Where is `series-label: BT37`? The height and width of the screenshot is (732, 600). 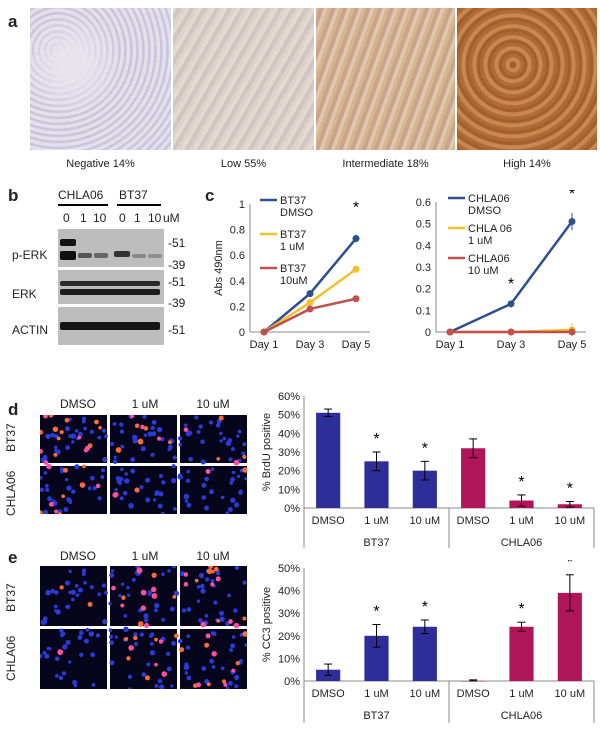
series-label: BT37 is located at coordinates (293, 269).